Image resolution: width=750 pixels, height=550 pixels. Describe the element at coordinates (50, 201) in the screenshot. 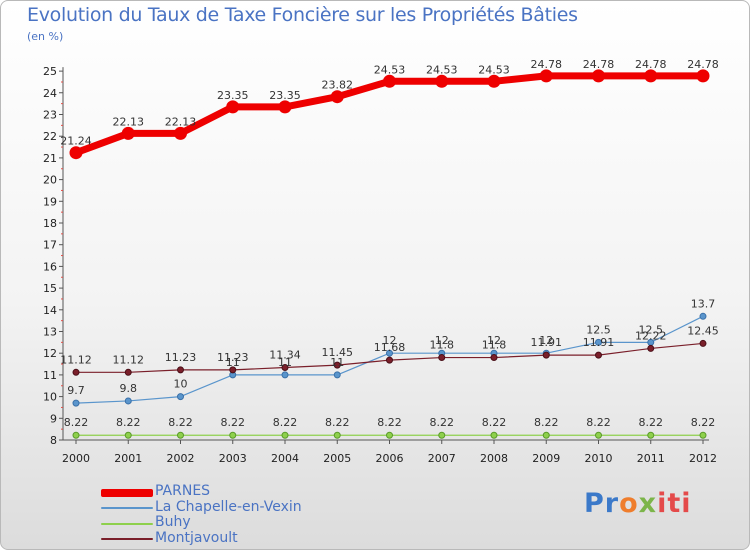

I see `y-tick-label: 19` at that location.